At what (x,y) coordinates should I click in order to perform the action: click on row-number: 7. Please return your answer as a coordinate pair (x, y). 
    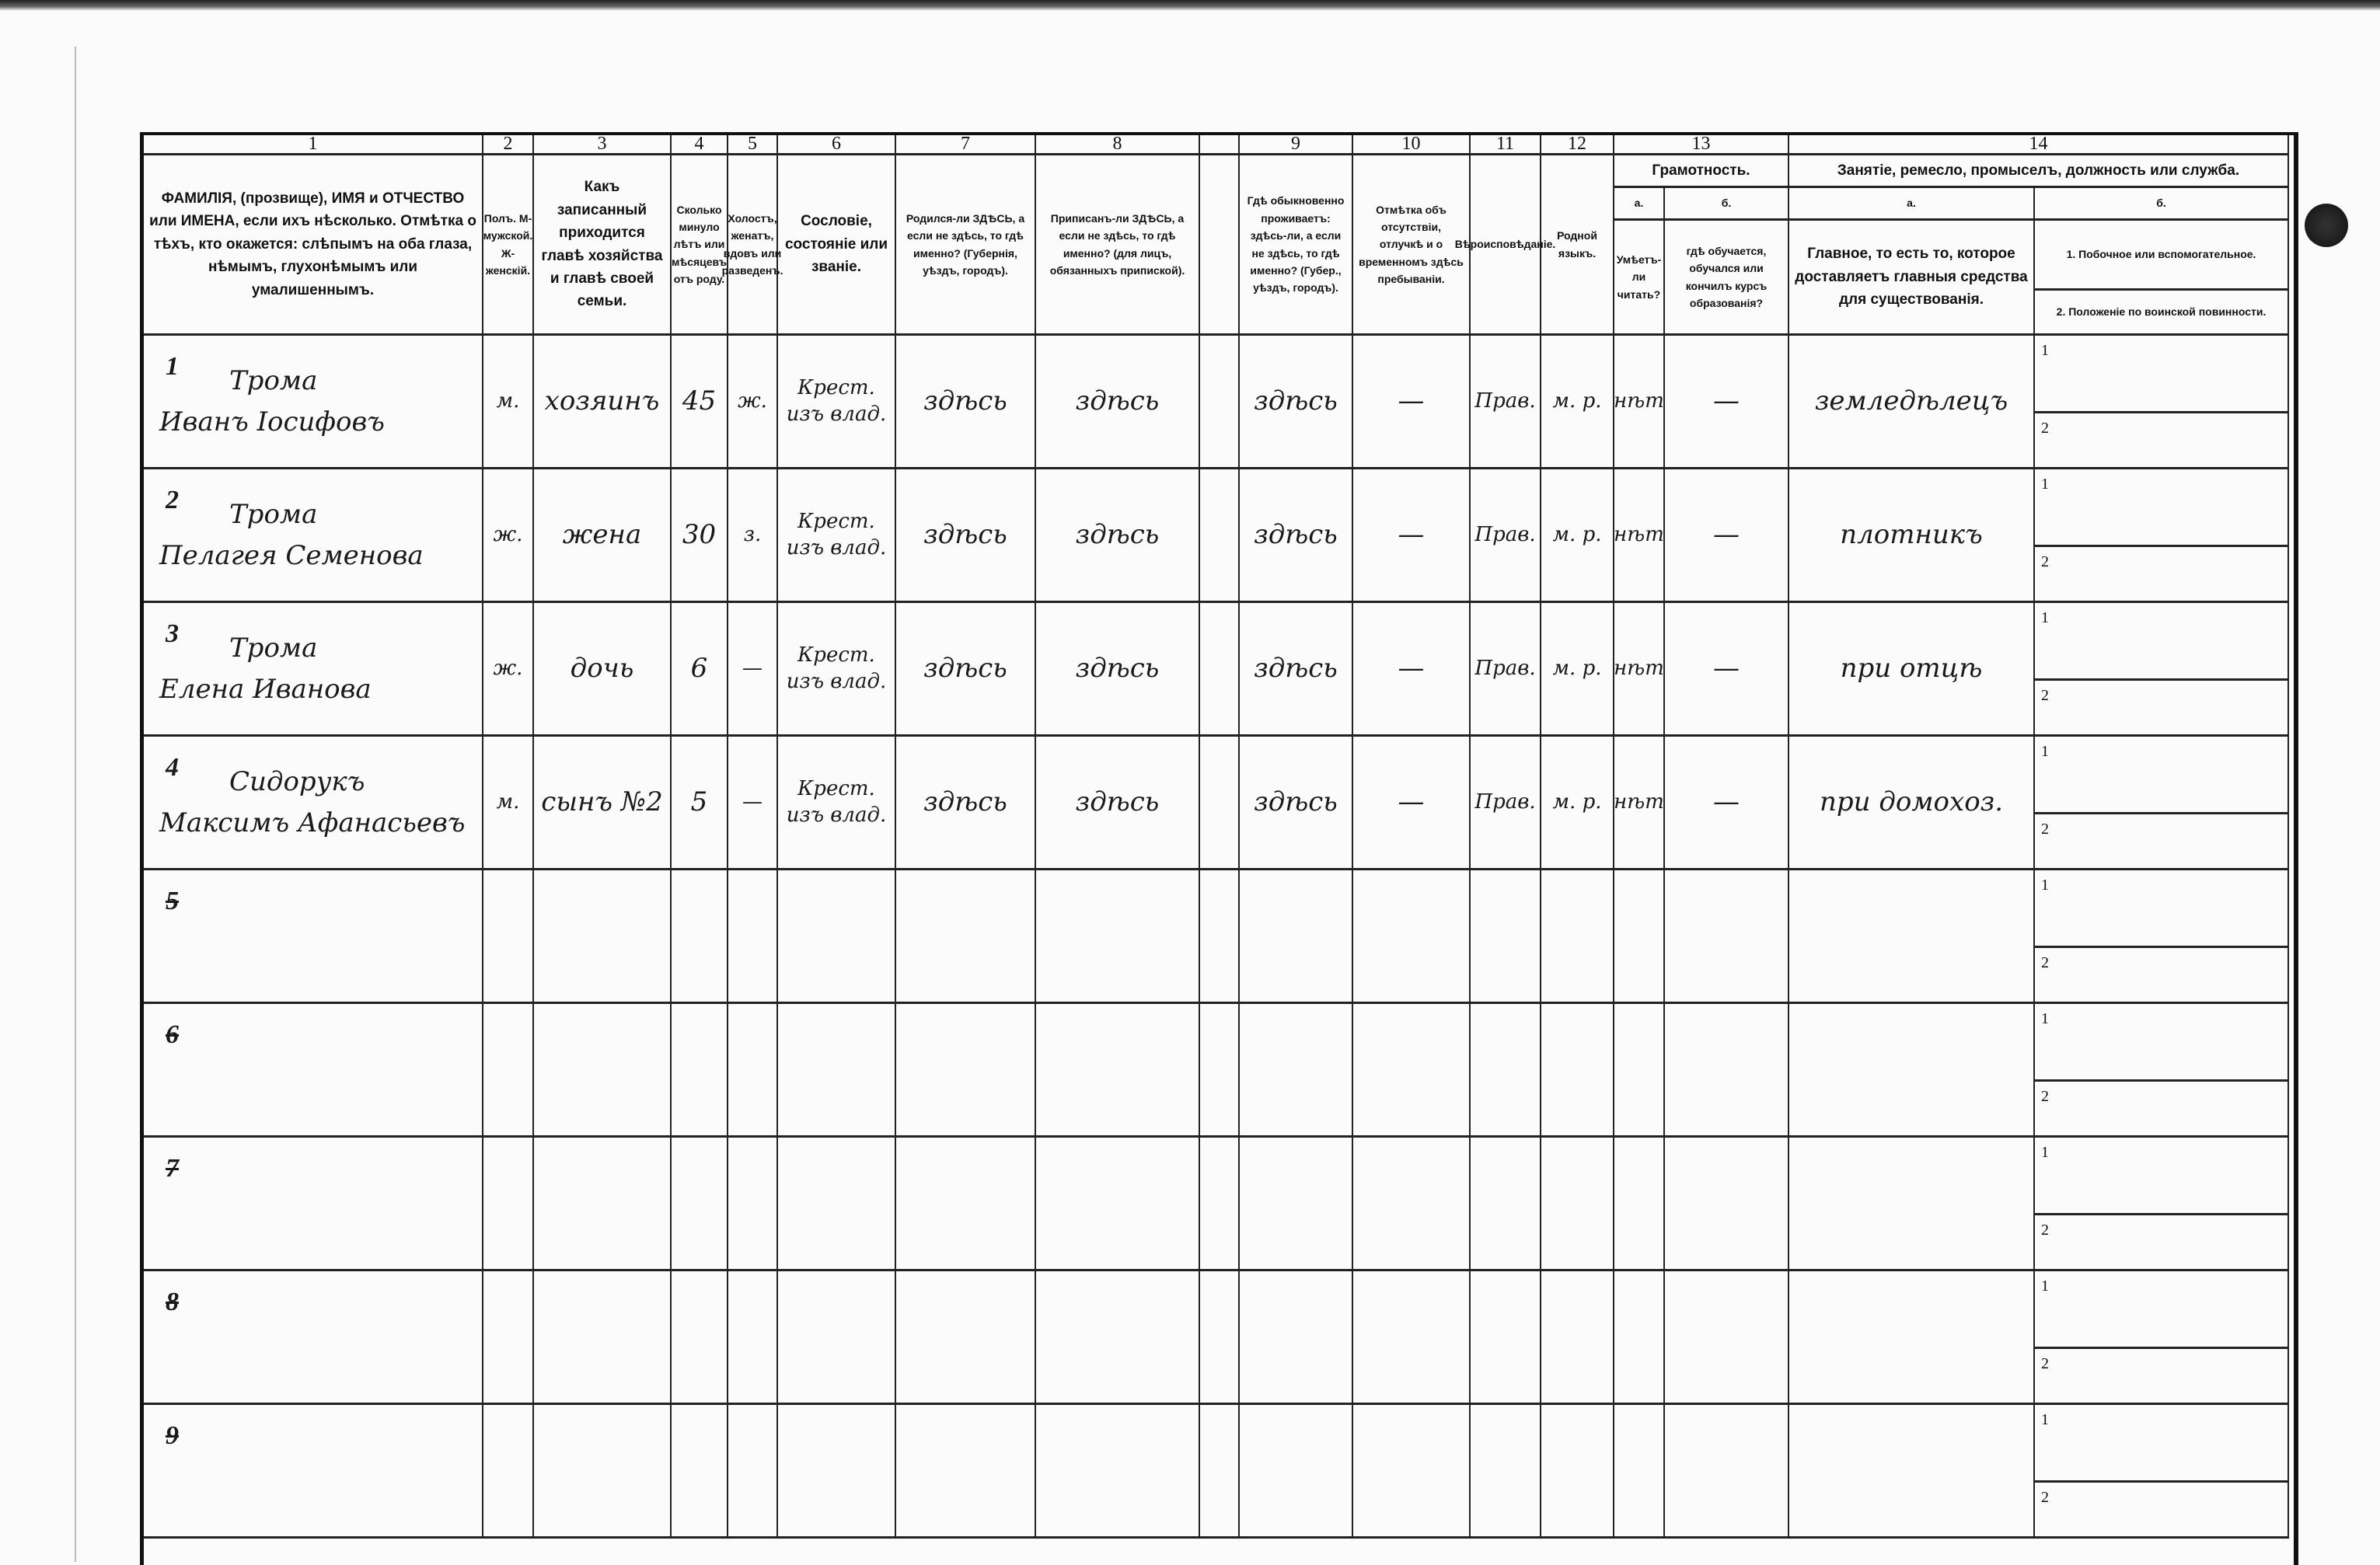
    Looking at the image, I should click on (172, 1168).